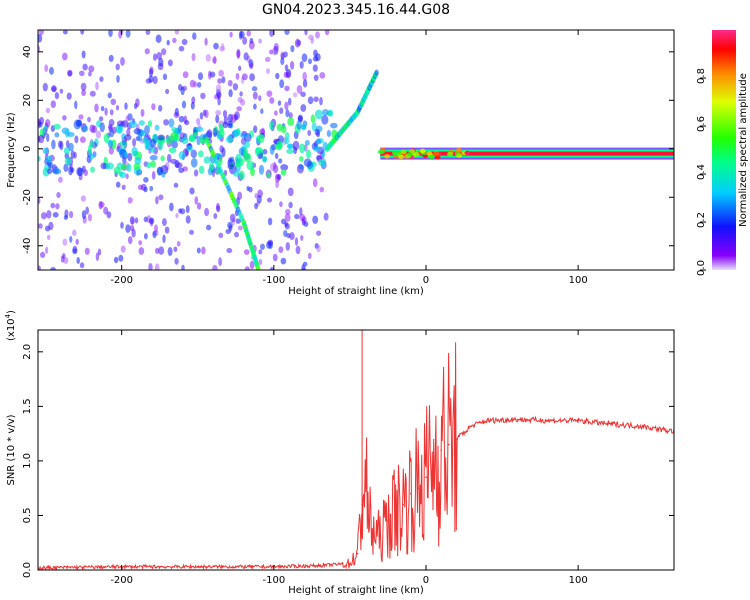 The image size is (750, 600). Describe the element at coordinates (356, 590) in the screenshot. I see `snr-x-axis-label: Height of straight line (km)` at that location.